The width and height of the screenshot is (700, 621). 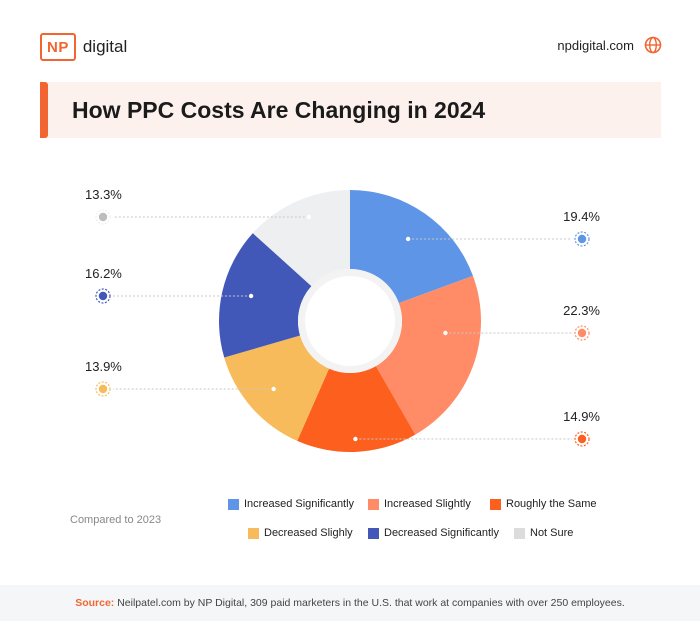 What do you see at coordinates (308, 533) in the screenshot?
I see `legend-label: Decreased Slighly` at bounding box center [308, 533].